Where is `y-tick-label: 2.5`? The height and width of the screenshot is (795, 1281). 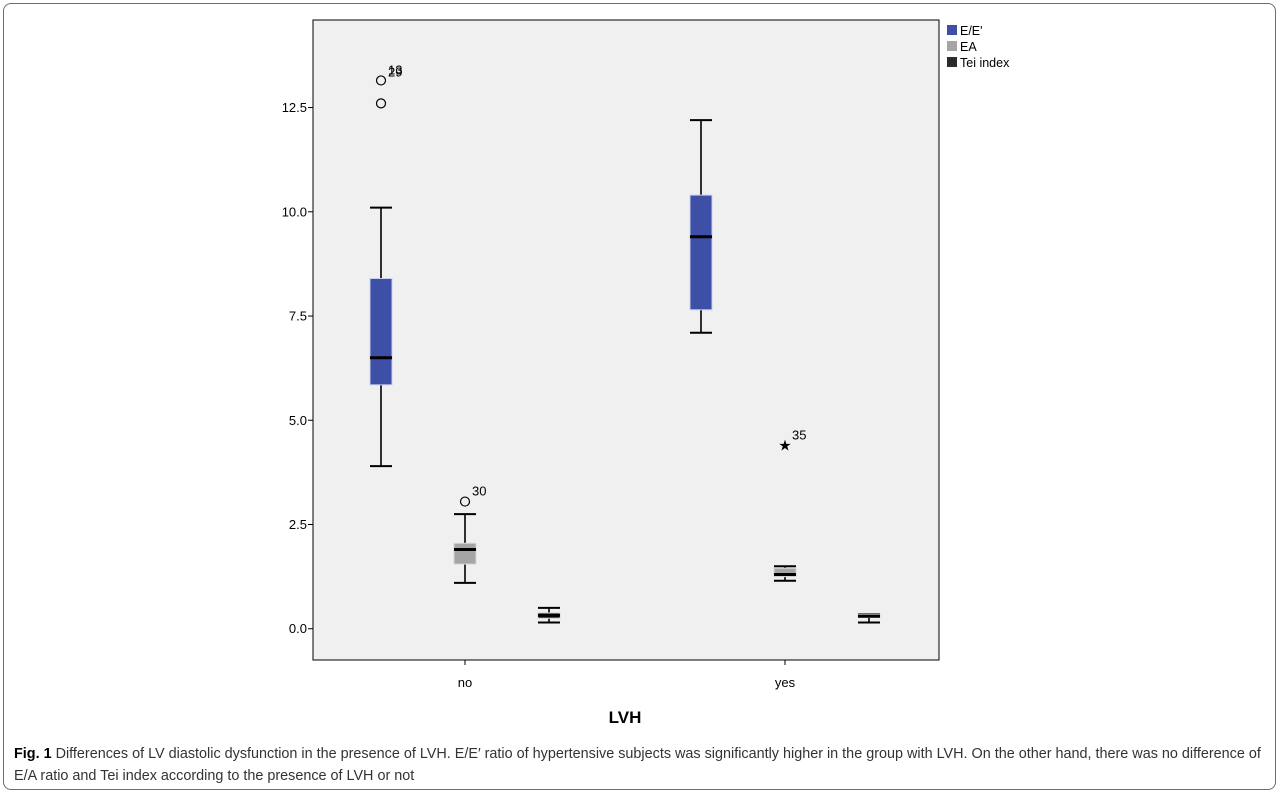
y-tick-label: 2.5 is located at coordinates (298, 524).